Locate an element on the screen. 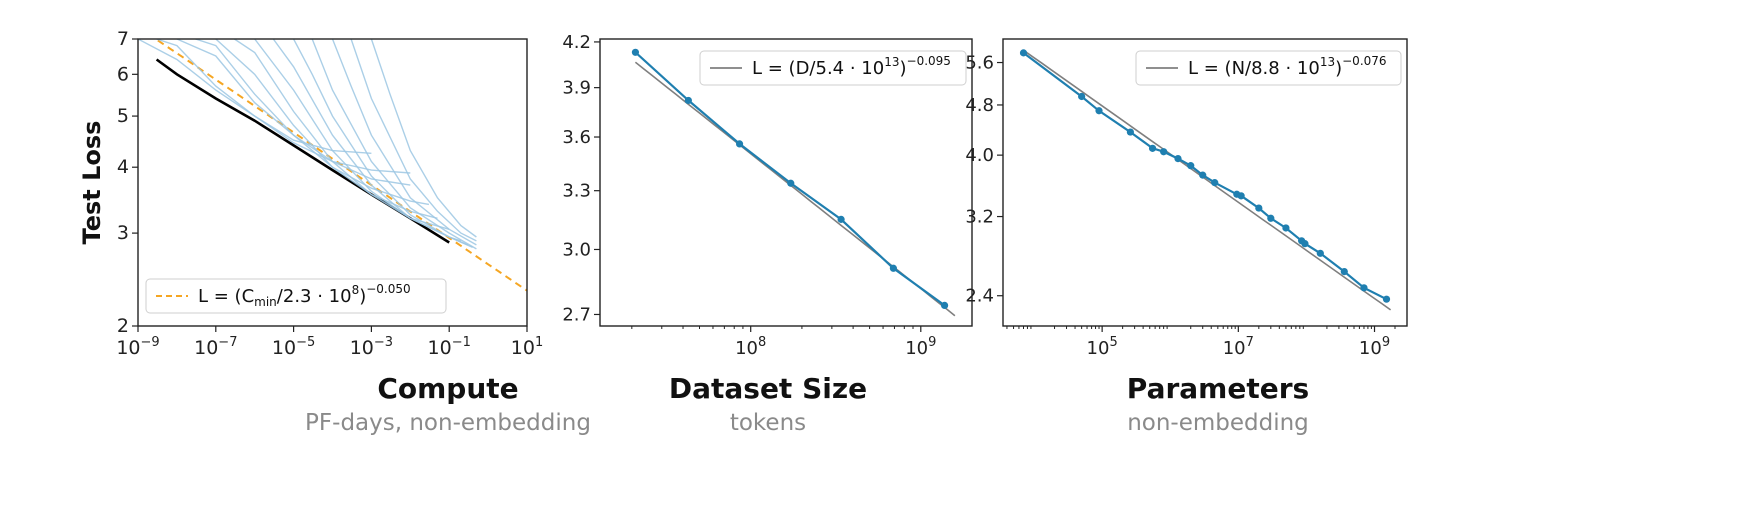 The height and width of the screenshot is (505, 1752). caption-title: Dataset Size is located at coordinates (768, 388).